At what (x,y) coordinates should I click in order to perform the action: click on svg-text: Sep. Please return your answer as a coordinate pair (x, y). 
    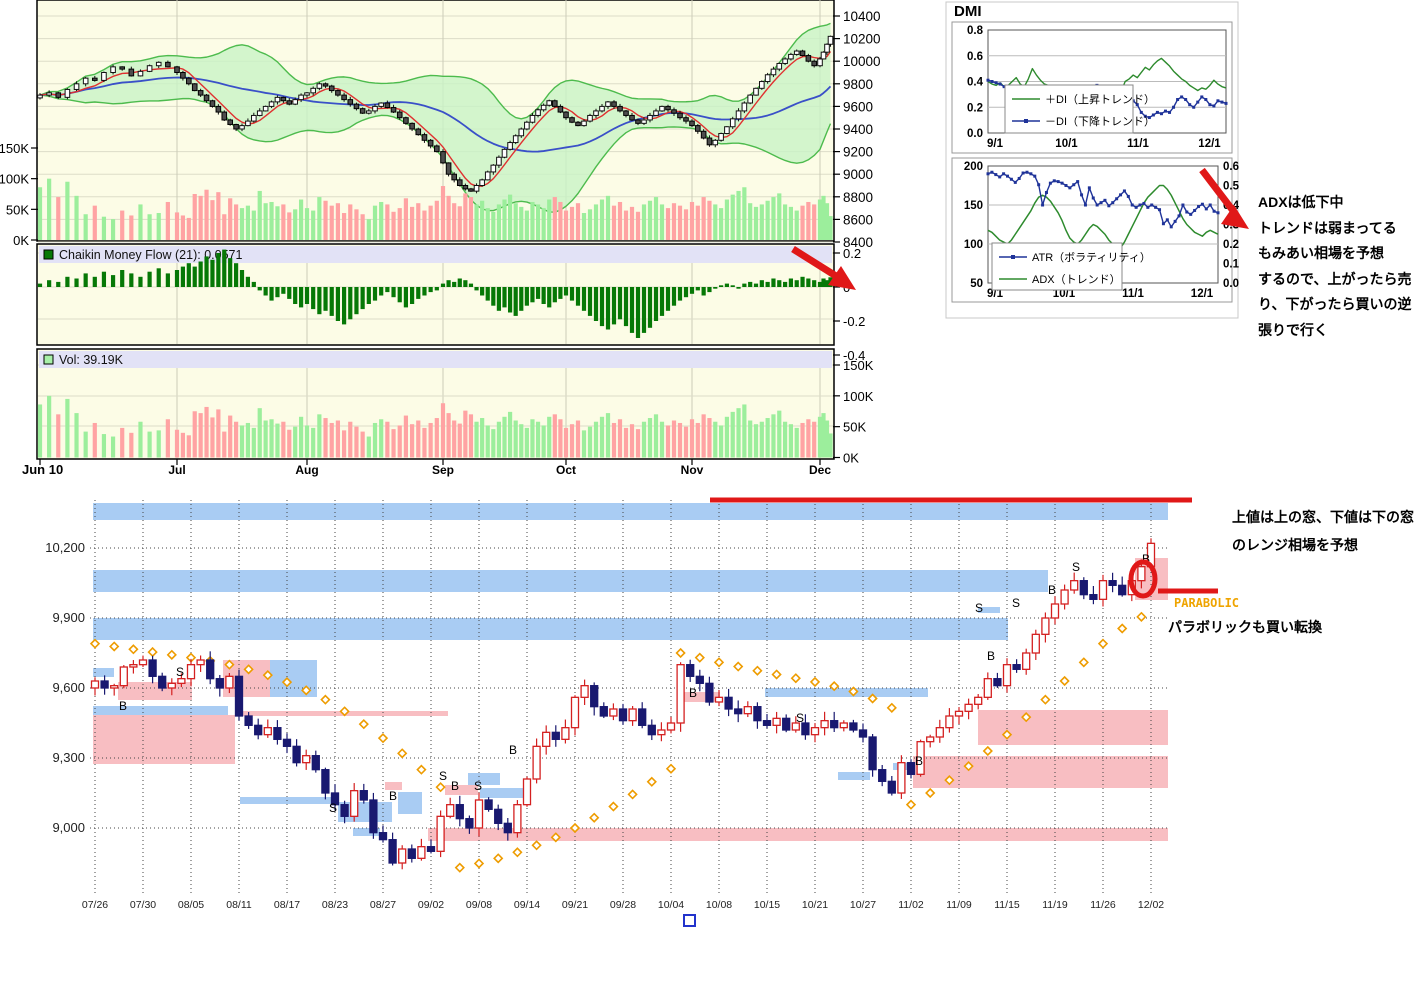
    Looking at the image, I should click on (443, 470).